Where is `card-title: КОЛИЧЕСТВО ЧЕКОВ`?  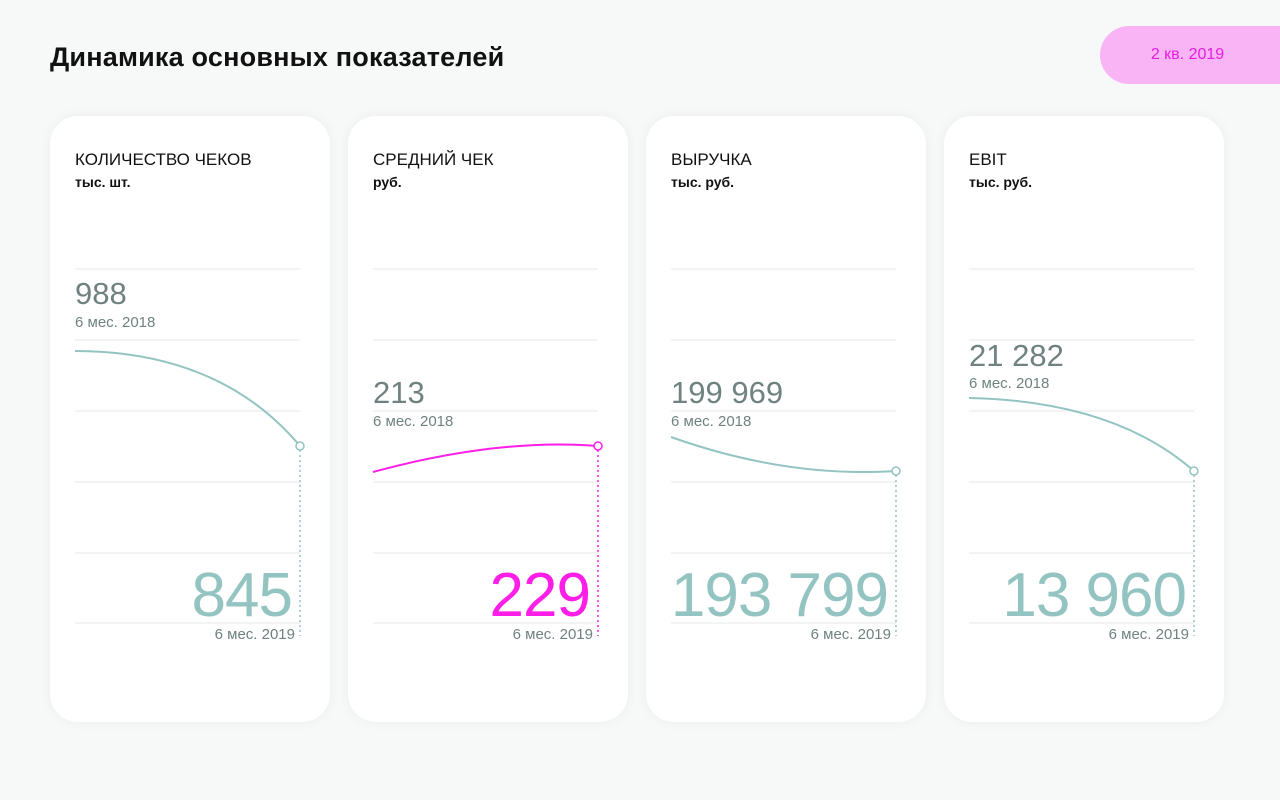 card-title: КОЛИЧЕСТВО ЧЕКОВ is located at coordinates (163, 159).